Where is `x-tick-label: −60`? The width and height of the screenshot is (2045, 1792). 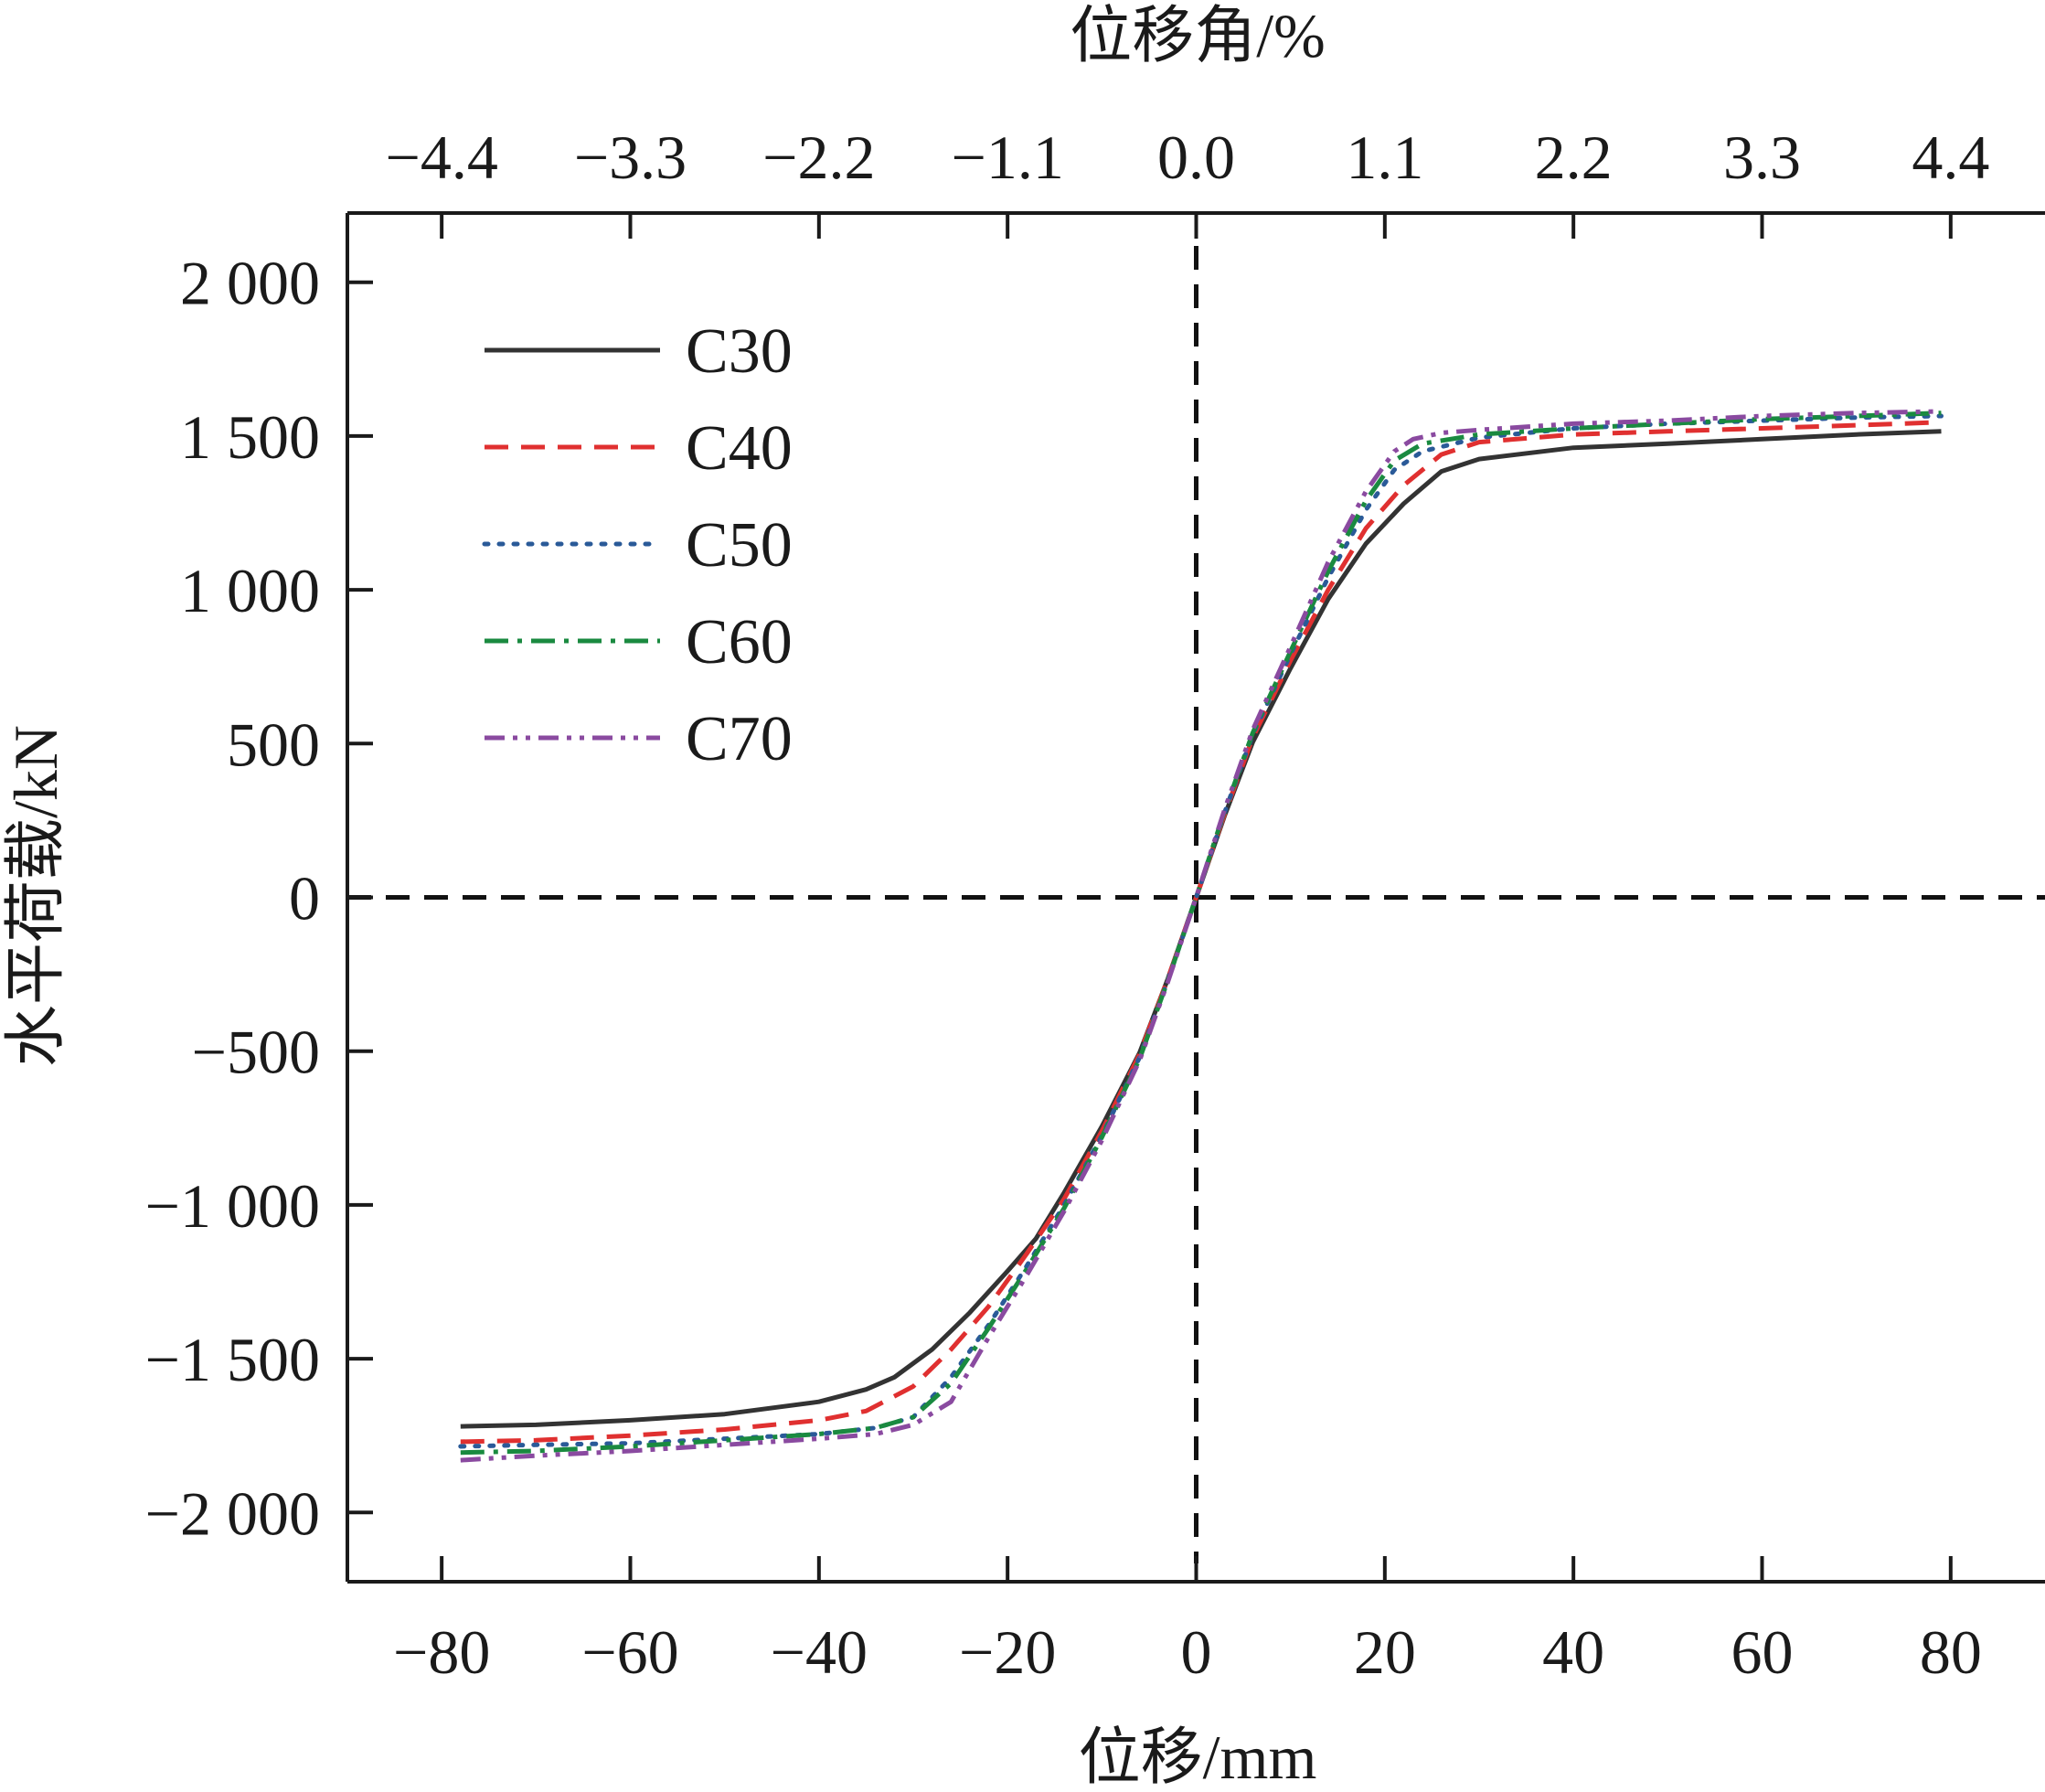 x-tick-label: −60 is located at coordinates (629, 1652).